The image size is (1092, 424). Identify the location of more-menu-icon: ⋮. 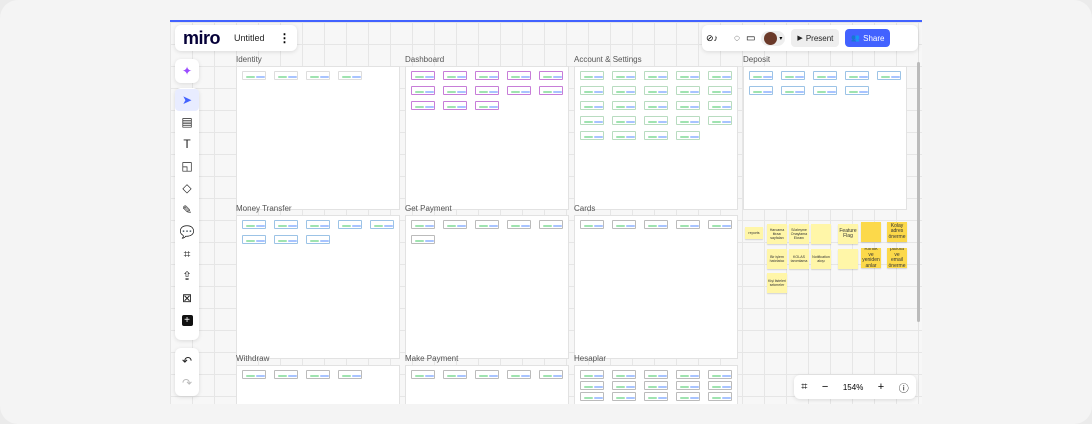
(284, 38).